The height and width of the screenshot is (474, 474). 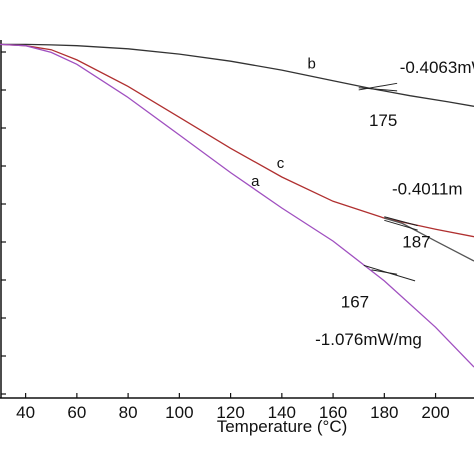 I want to click on y-ticks, so click(x=3, y=223).